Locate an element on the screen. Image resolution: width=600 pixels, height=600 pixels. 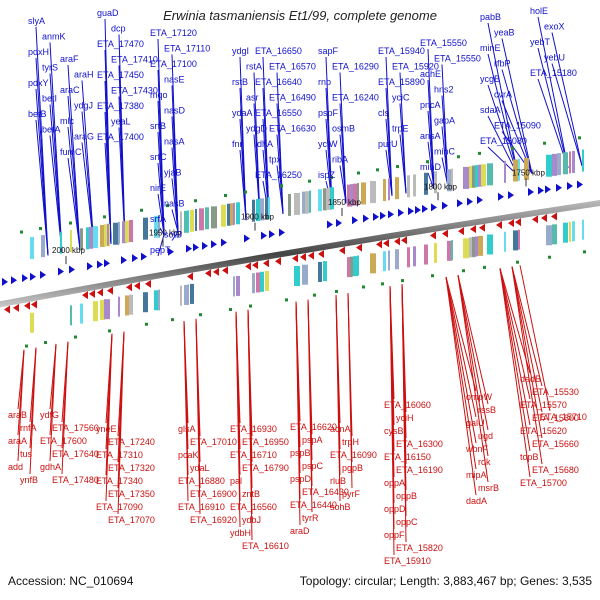
tick-label: 1850 kbp is located at coordinates (344, 202).